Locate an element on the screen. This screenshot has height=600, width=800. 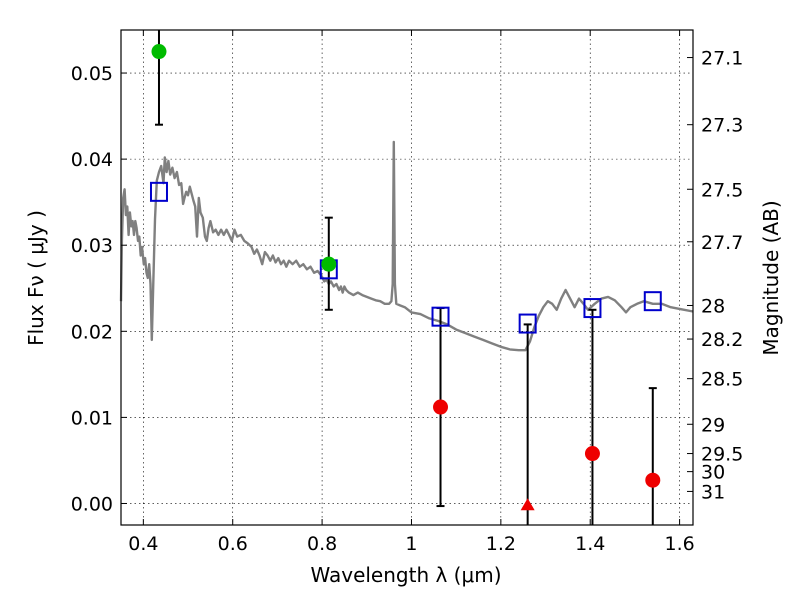
y-tick-label: 0.00 is located at coordinates (92, 504).